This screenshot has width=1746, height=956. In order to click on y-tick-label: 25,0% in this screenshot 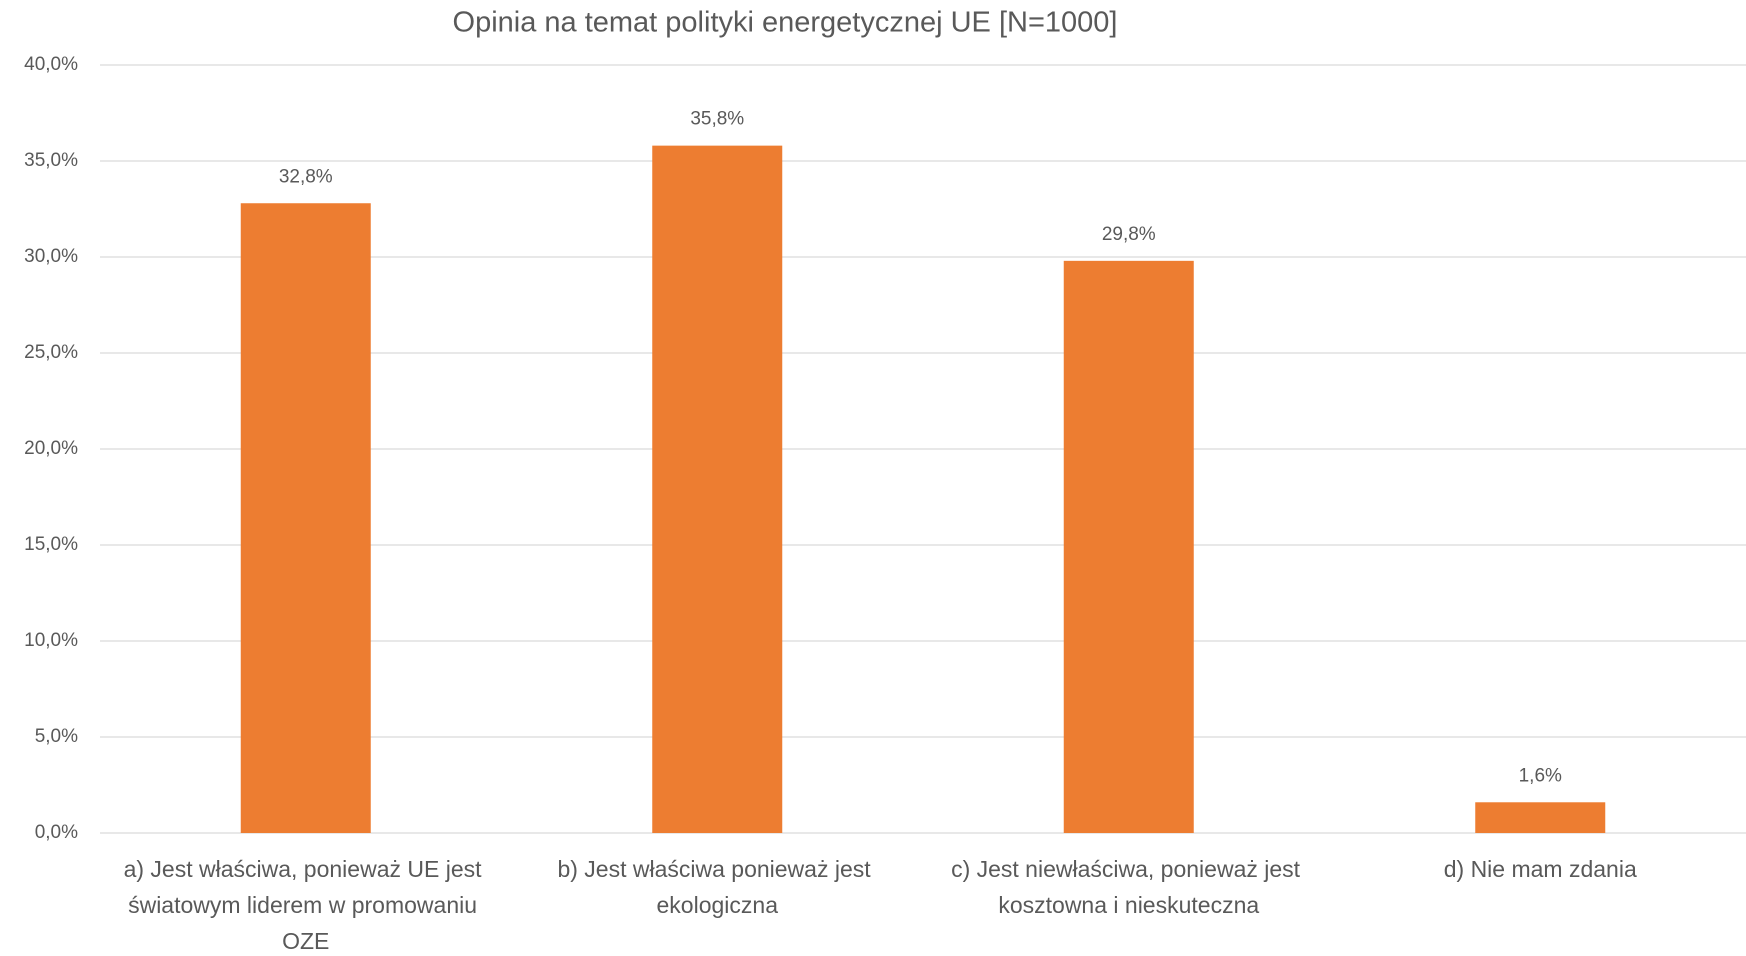, I will do `click(51, 352)`.